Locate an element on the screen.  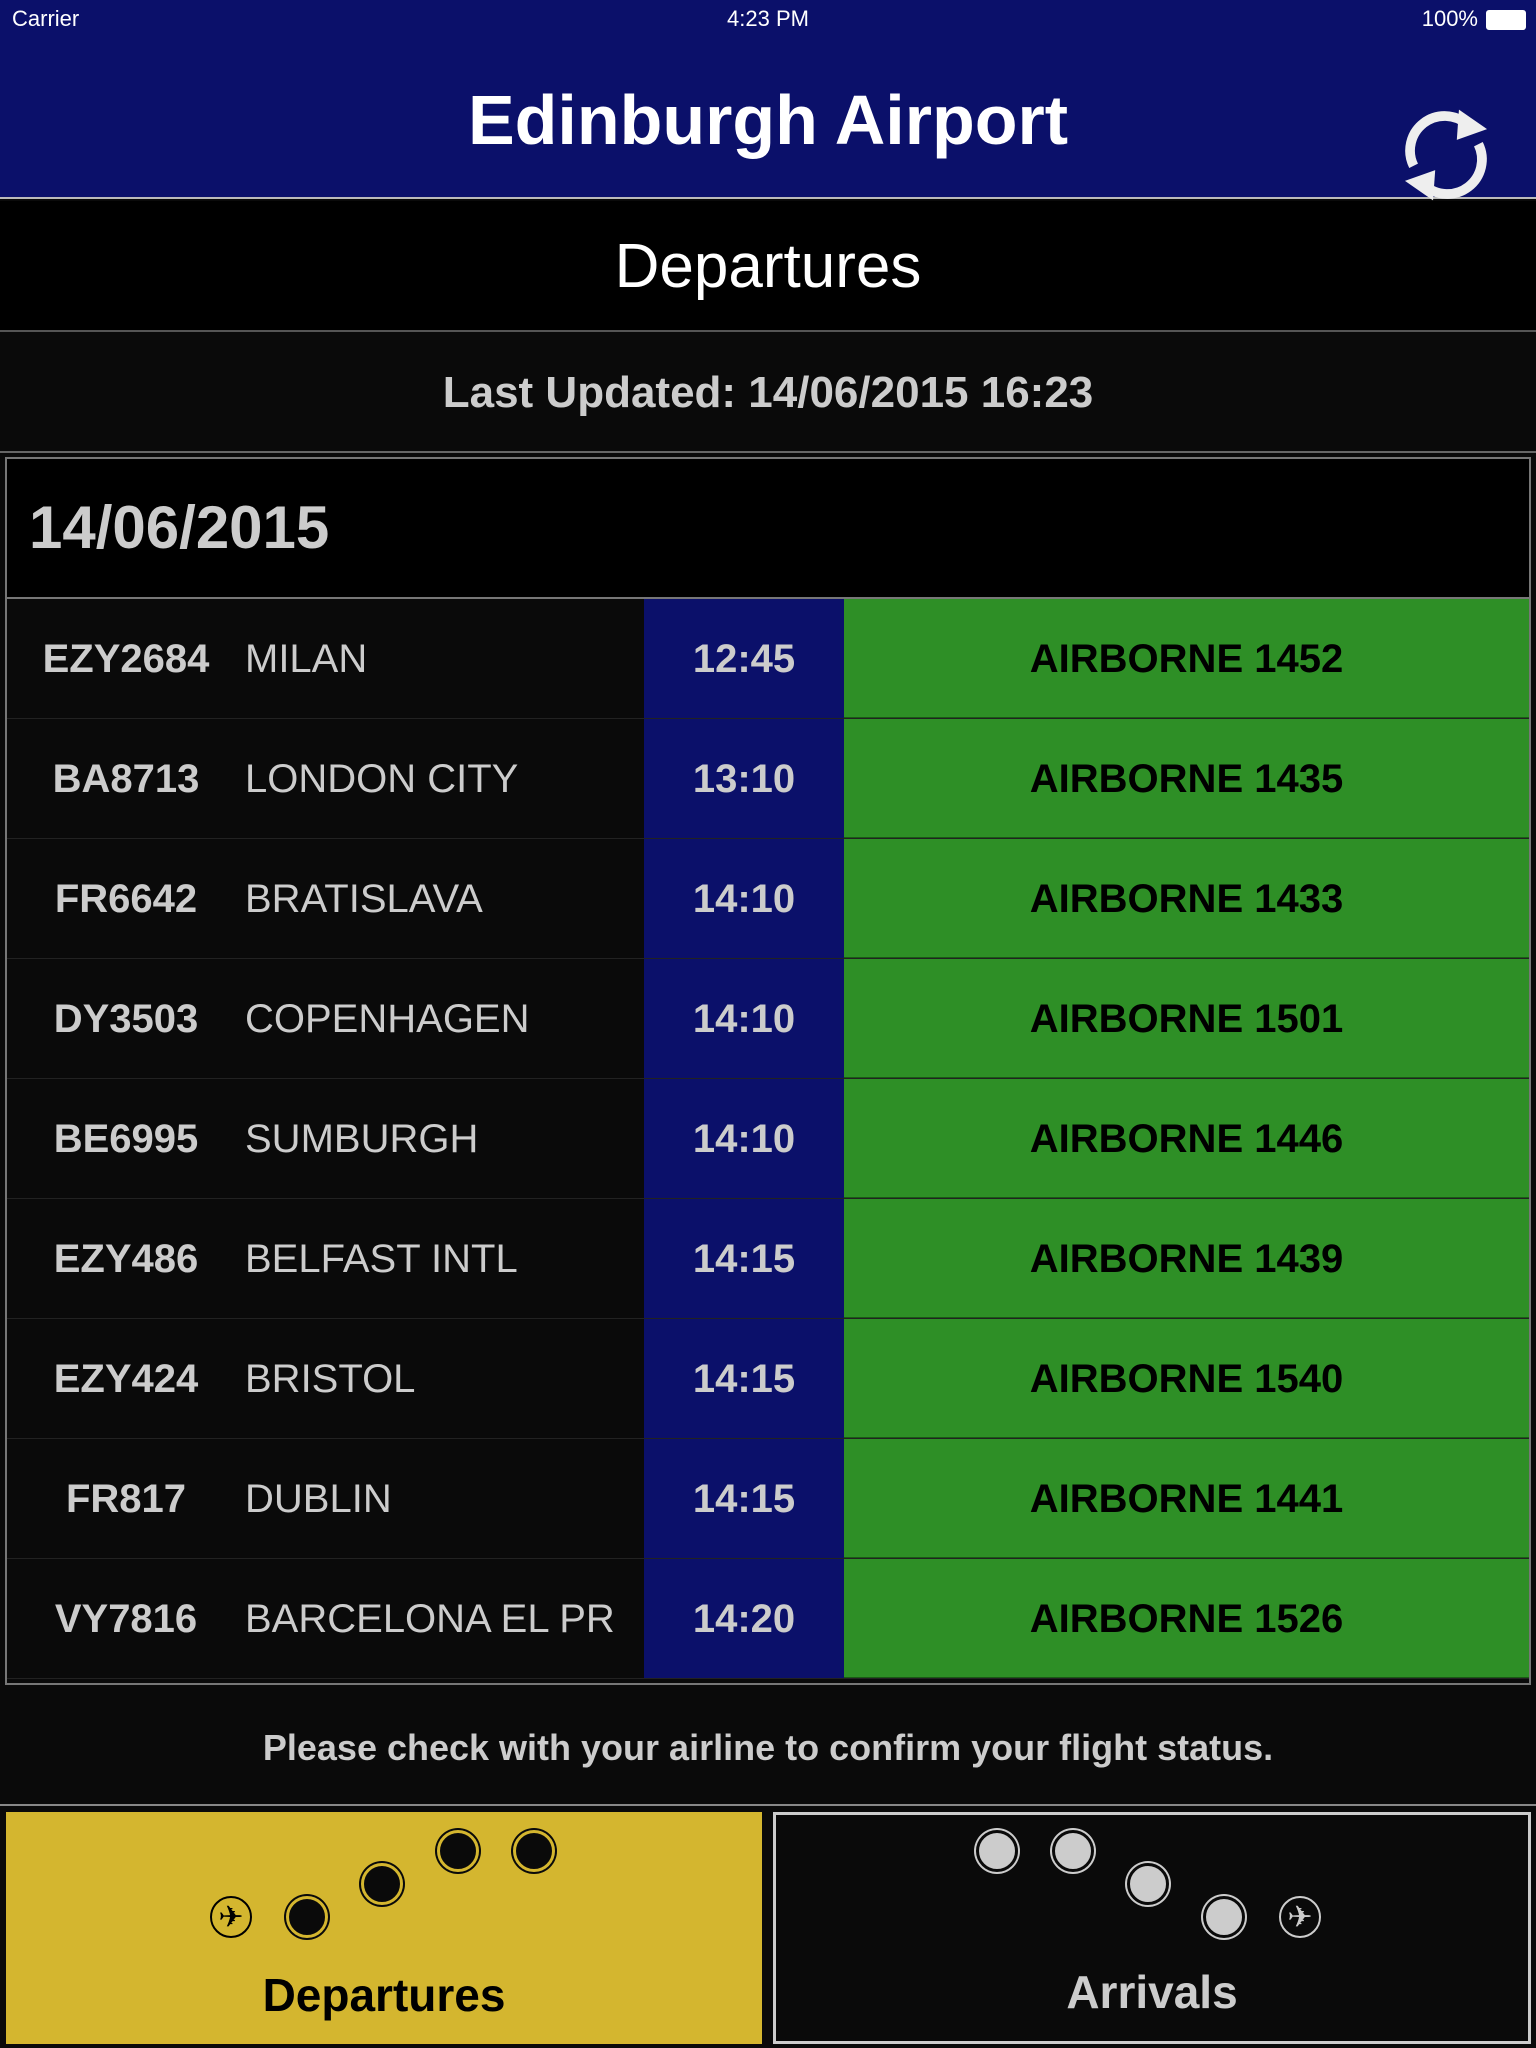
flight-destination: BARCELONA EL PR is located at coordinates (430, 1619).